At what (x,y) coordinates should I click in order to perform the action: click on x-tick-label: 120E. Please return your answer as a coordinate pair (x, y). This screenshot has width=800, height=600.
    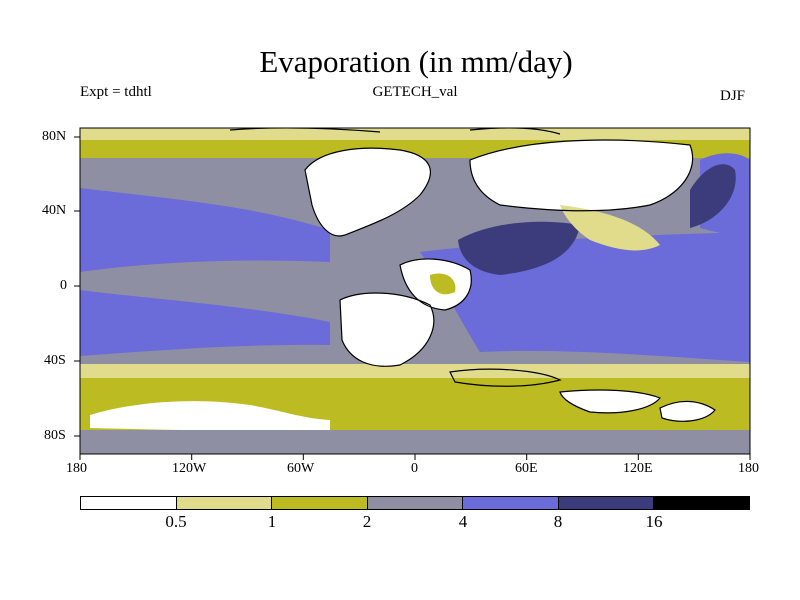
    Looking at the image, I should click on (638, 468).